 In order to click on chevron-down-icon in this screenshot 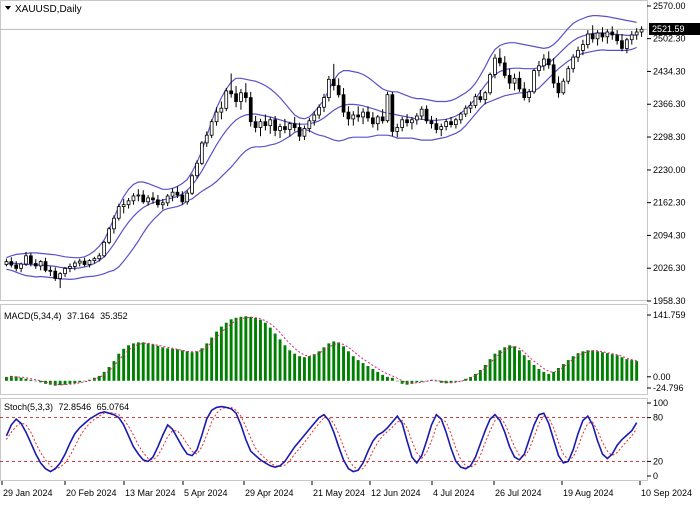, I will do `click(8, 8)`.